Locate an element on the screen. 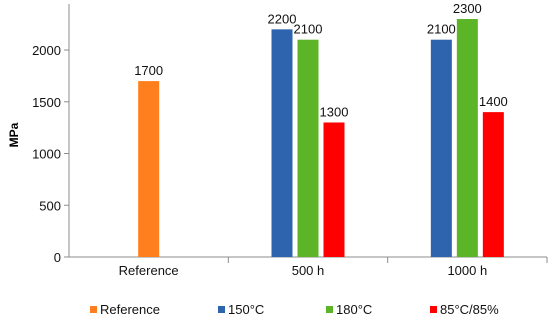 The image size is (553, 324). x-tick-label: 1000 h is located at coordinates (467, 270).